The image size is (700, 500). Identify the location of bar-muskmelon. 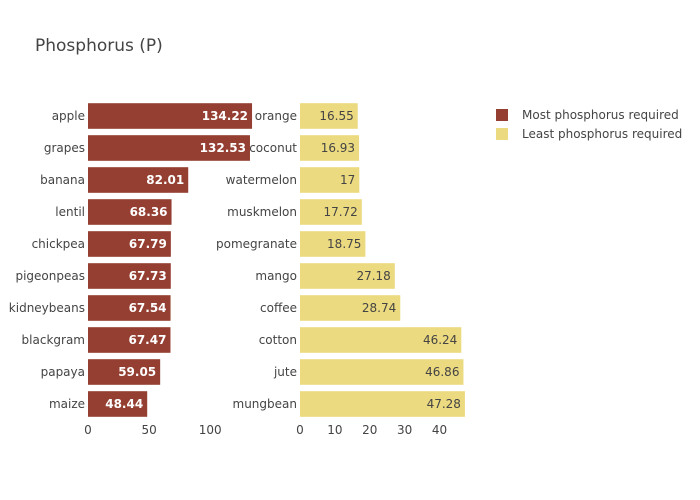
(331, 212).